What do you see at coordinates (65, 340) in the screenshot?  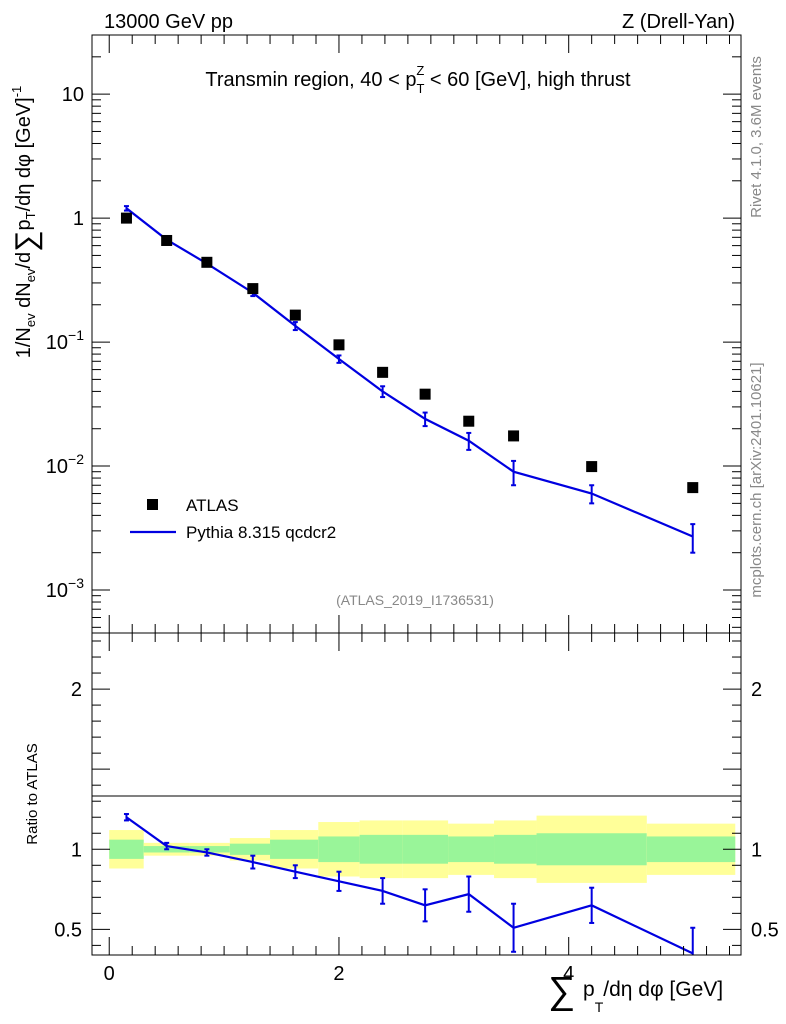 I see `y-tick-label: 10⁻¹` at bounding box center [65, 340].